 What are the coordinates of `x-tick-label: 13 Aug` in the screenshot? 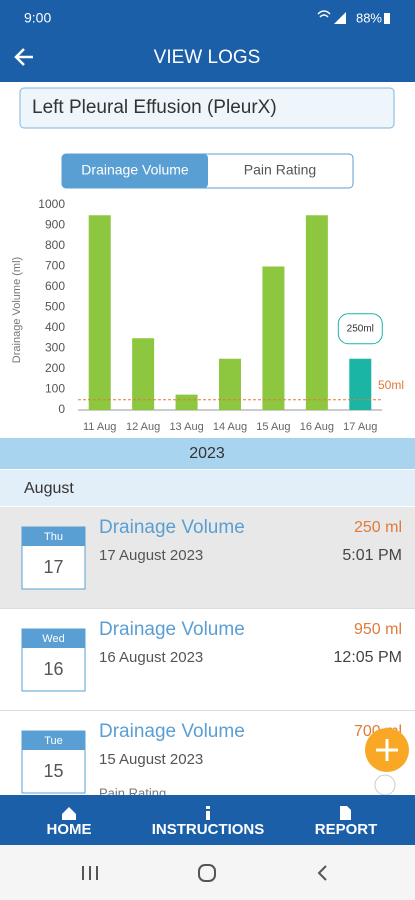 It's located at (186, 427).